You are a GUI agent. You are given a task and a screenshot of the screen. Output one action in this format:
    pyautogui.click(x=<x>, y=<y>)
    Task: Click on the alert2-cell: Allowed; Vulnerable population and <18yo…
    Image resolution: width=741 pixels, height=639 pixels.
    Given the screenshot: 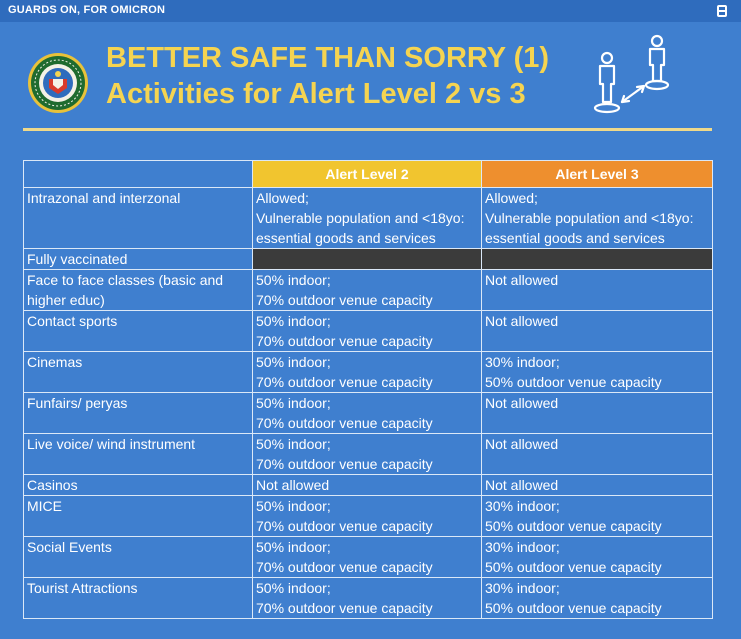 What is the action you would take?
    pyautogui.click(x=367, y=218)
    